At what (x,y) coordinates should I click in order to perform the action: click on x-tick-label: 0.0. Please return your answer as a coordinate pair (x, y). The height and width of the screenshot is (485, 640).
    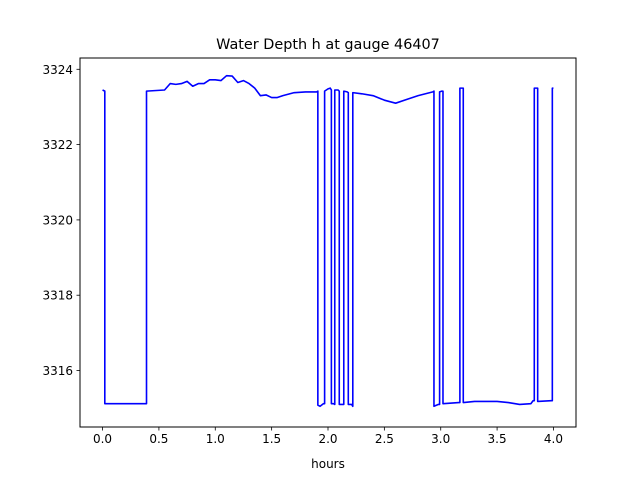
    Looking at the image, I should click on (102, 439).